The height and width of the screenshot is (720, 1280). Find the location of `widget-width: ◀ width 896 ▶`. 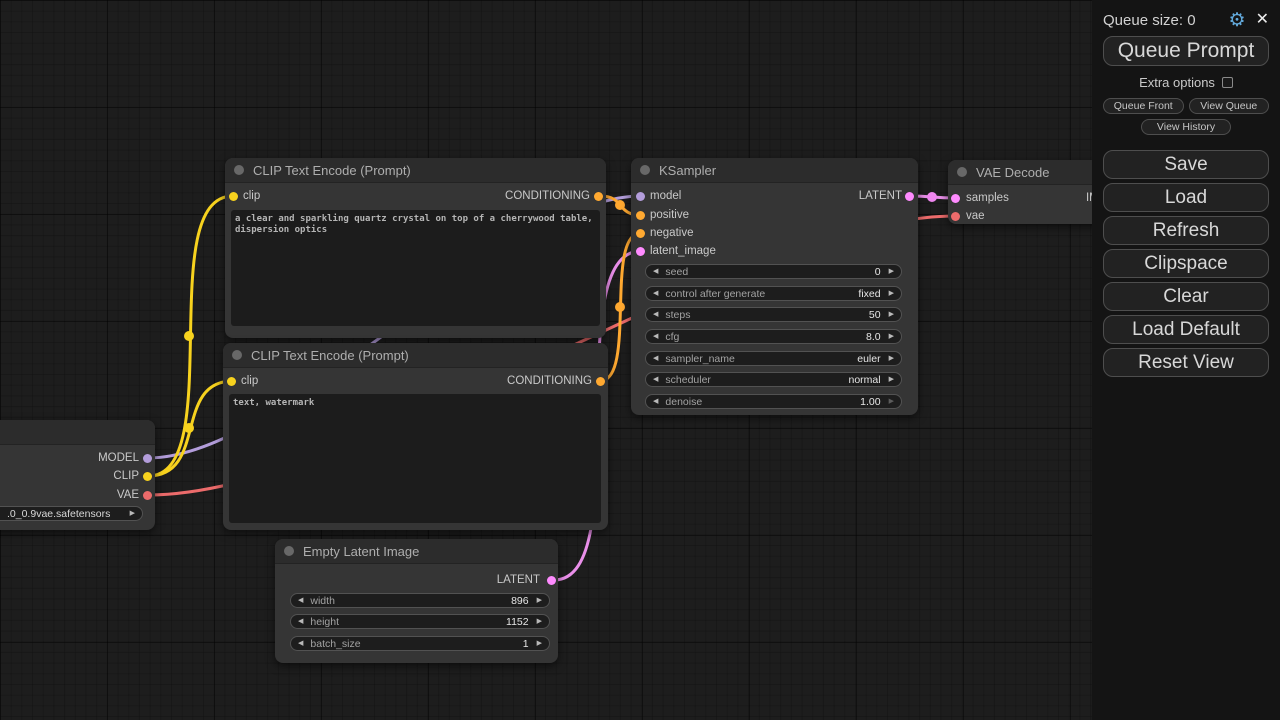

widget-width: ◀ width 896 ▶ is located at coordinates (420, 600).